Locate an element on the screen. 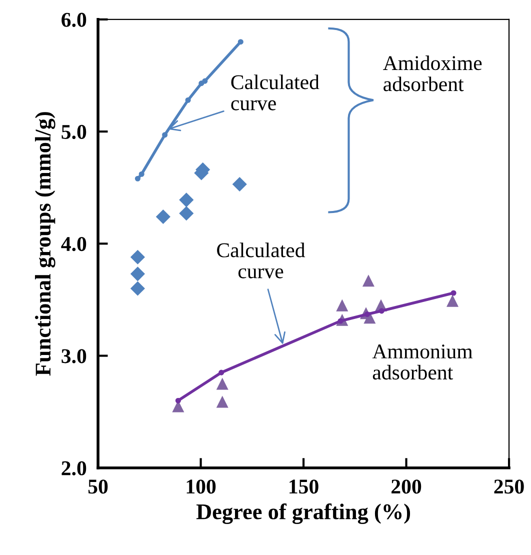  y-tick-label: 2.0 is located at coordinates (74, 468).